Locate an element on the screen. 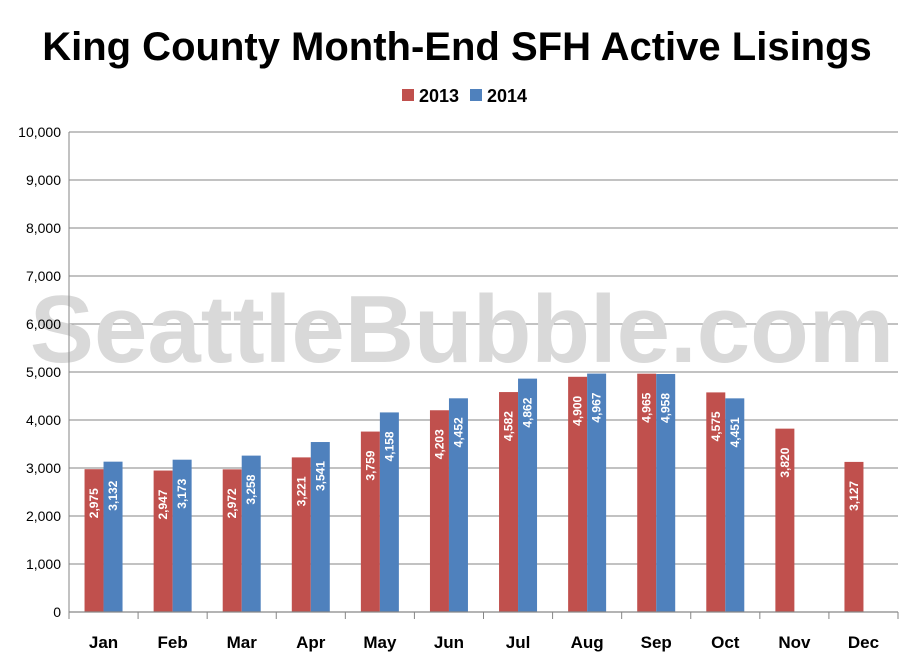 Image resolution: width=915 pixels, height=666 pixels. data-label: 3,127 is located at coordinates (854, 496).